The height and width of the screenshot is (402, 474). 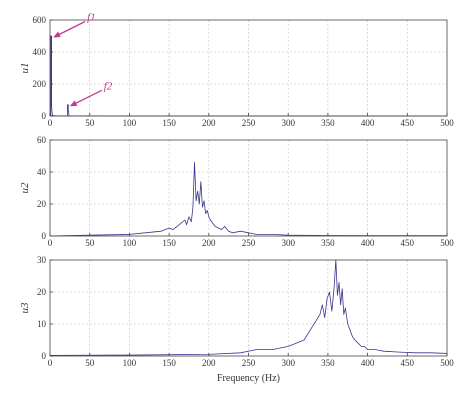 I want to click on y-tick-label: 30, so click(x=42, y=260).